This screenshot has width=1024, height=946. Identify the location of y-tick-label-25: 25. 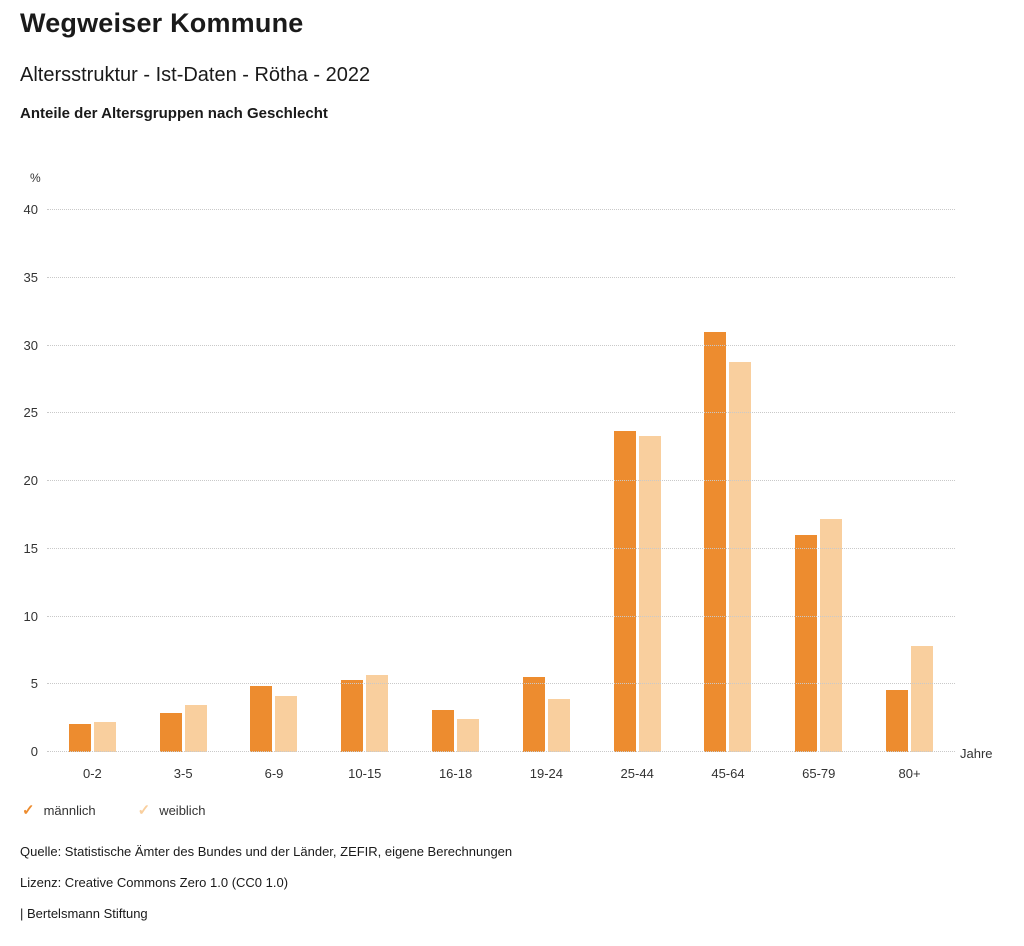
(30, 413).